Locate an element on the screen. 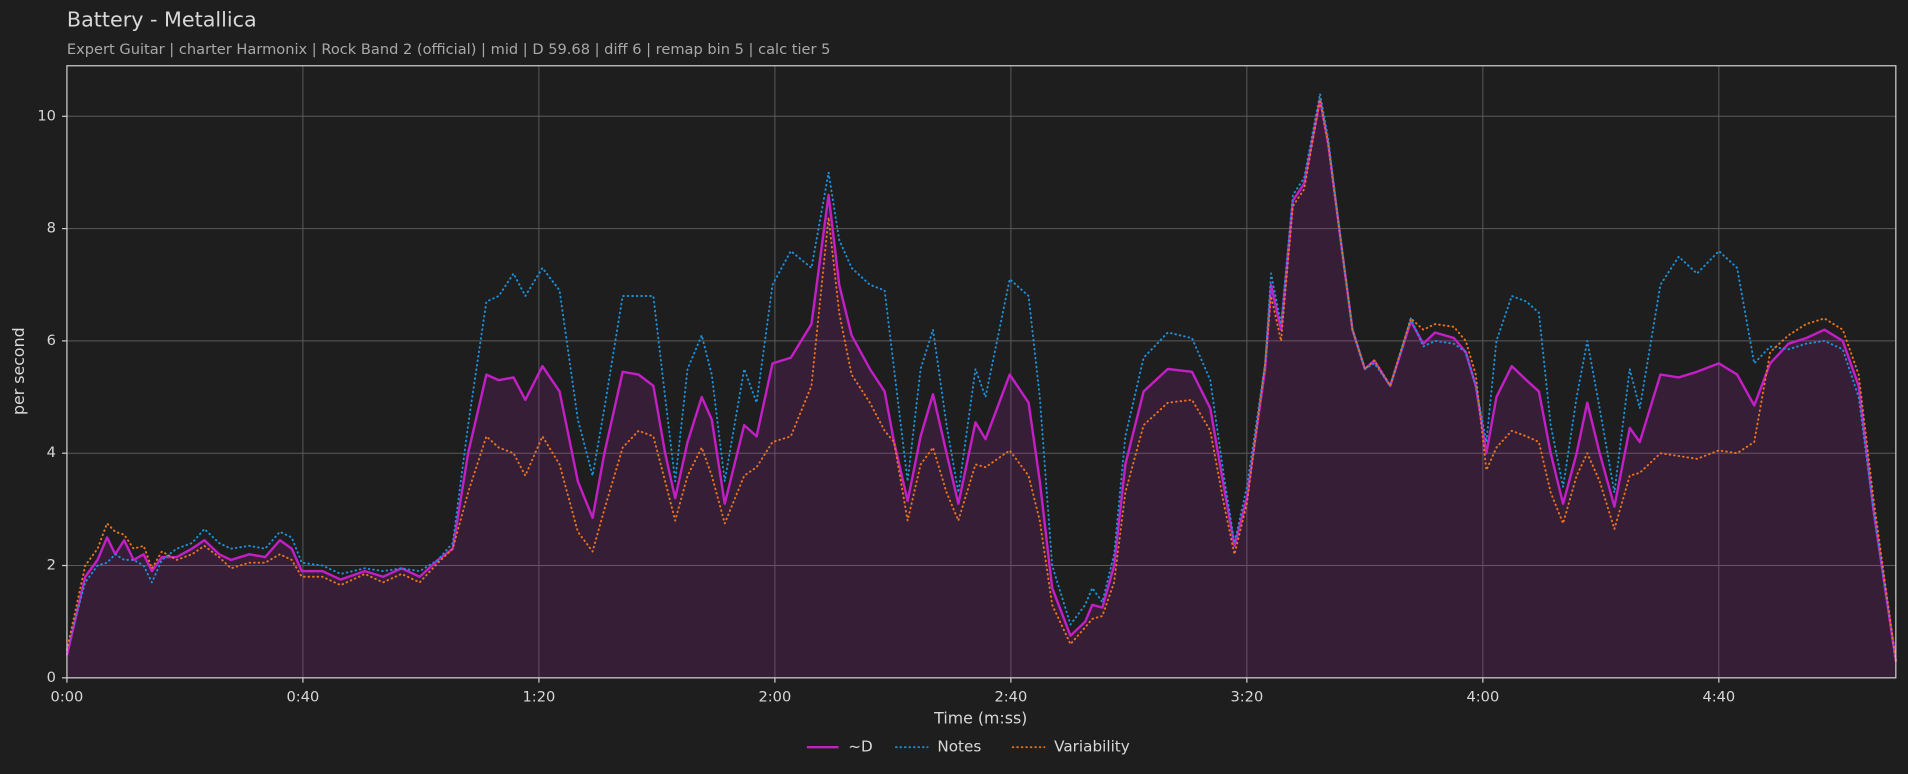 Image resolution: width=1908 pixels, height=774 pixels. y-tick-label: 4 is located at coordinates (51, 452).